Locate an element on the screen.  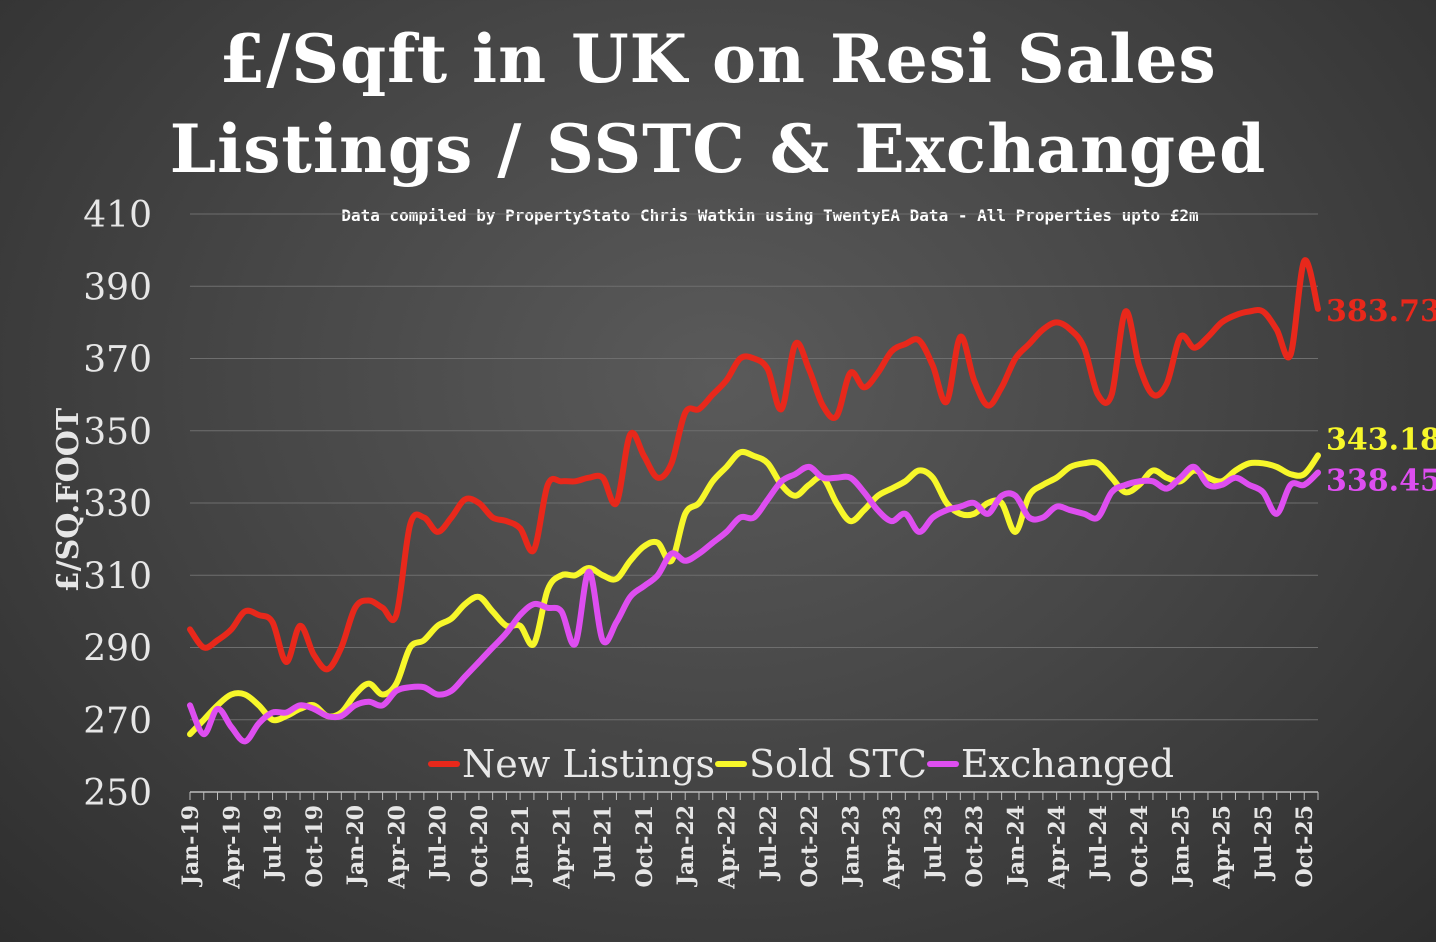
x-tick-label: Apr-23 is located at coordinates (893, 847).